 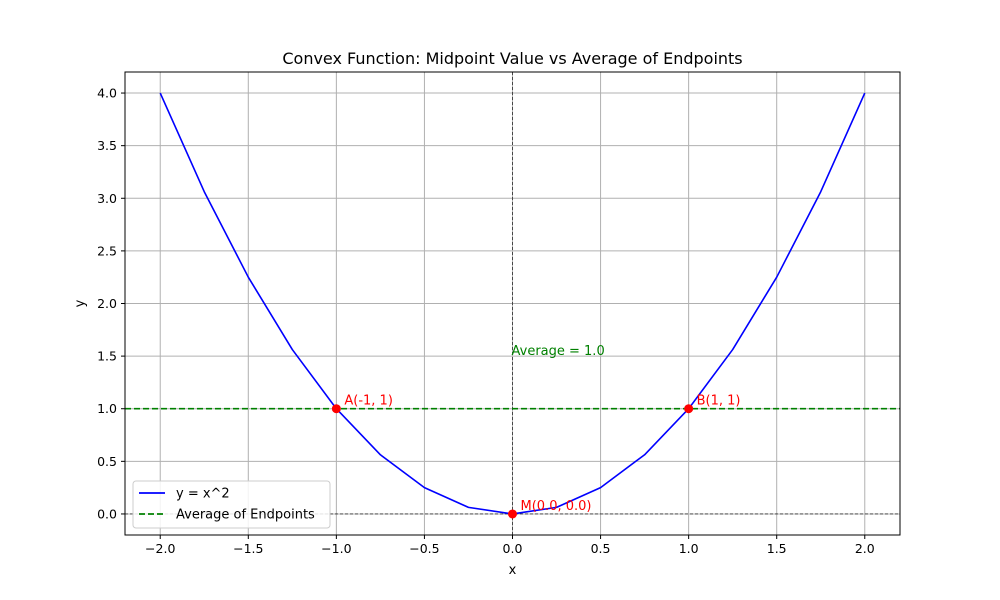 What do you see at coordinates (865, 548) in the screenshot?
I see `x-tick-label: 2.0` at bounding box center [865, 548].